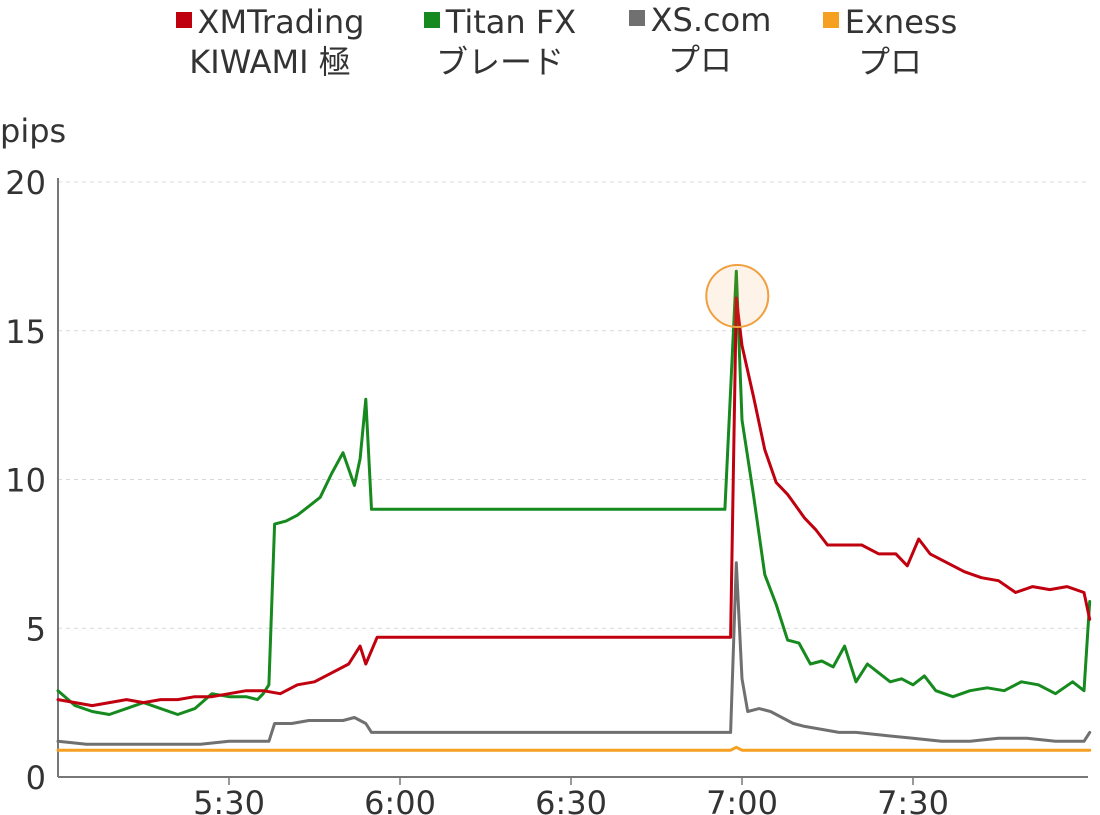  Describe the element at coordinates (270, 62) in the screenshot. I see `legend-label-xmtrading-line2: KIWAMI 極` at that location.